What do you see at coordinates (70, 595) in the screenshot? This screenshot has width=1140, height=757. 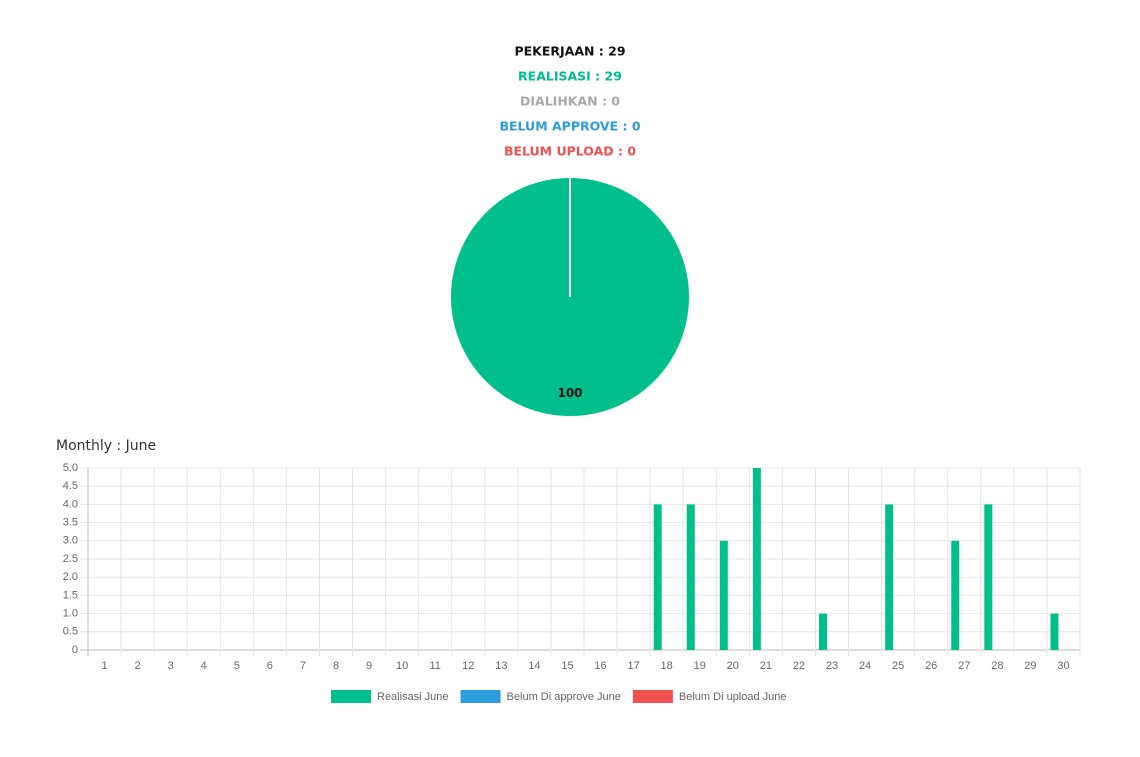 I see `y-tick-label: 1.5` at bounding box center [70, 595].